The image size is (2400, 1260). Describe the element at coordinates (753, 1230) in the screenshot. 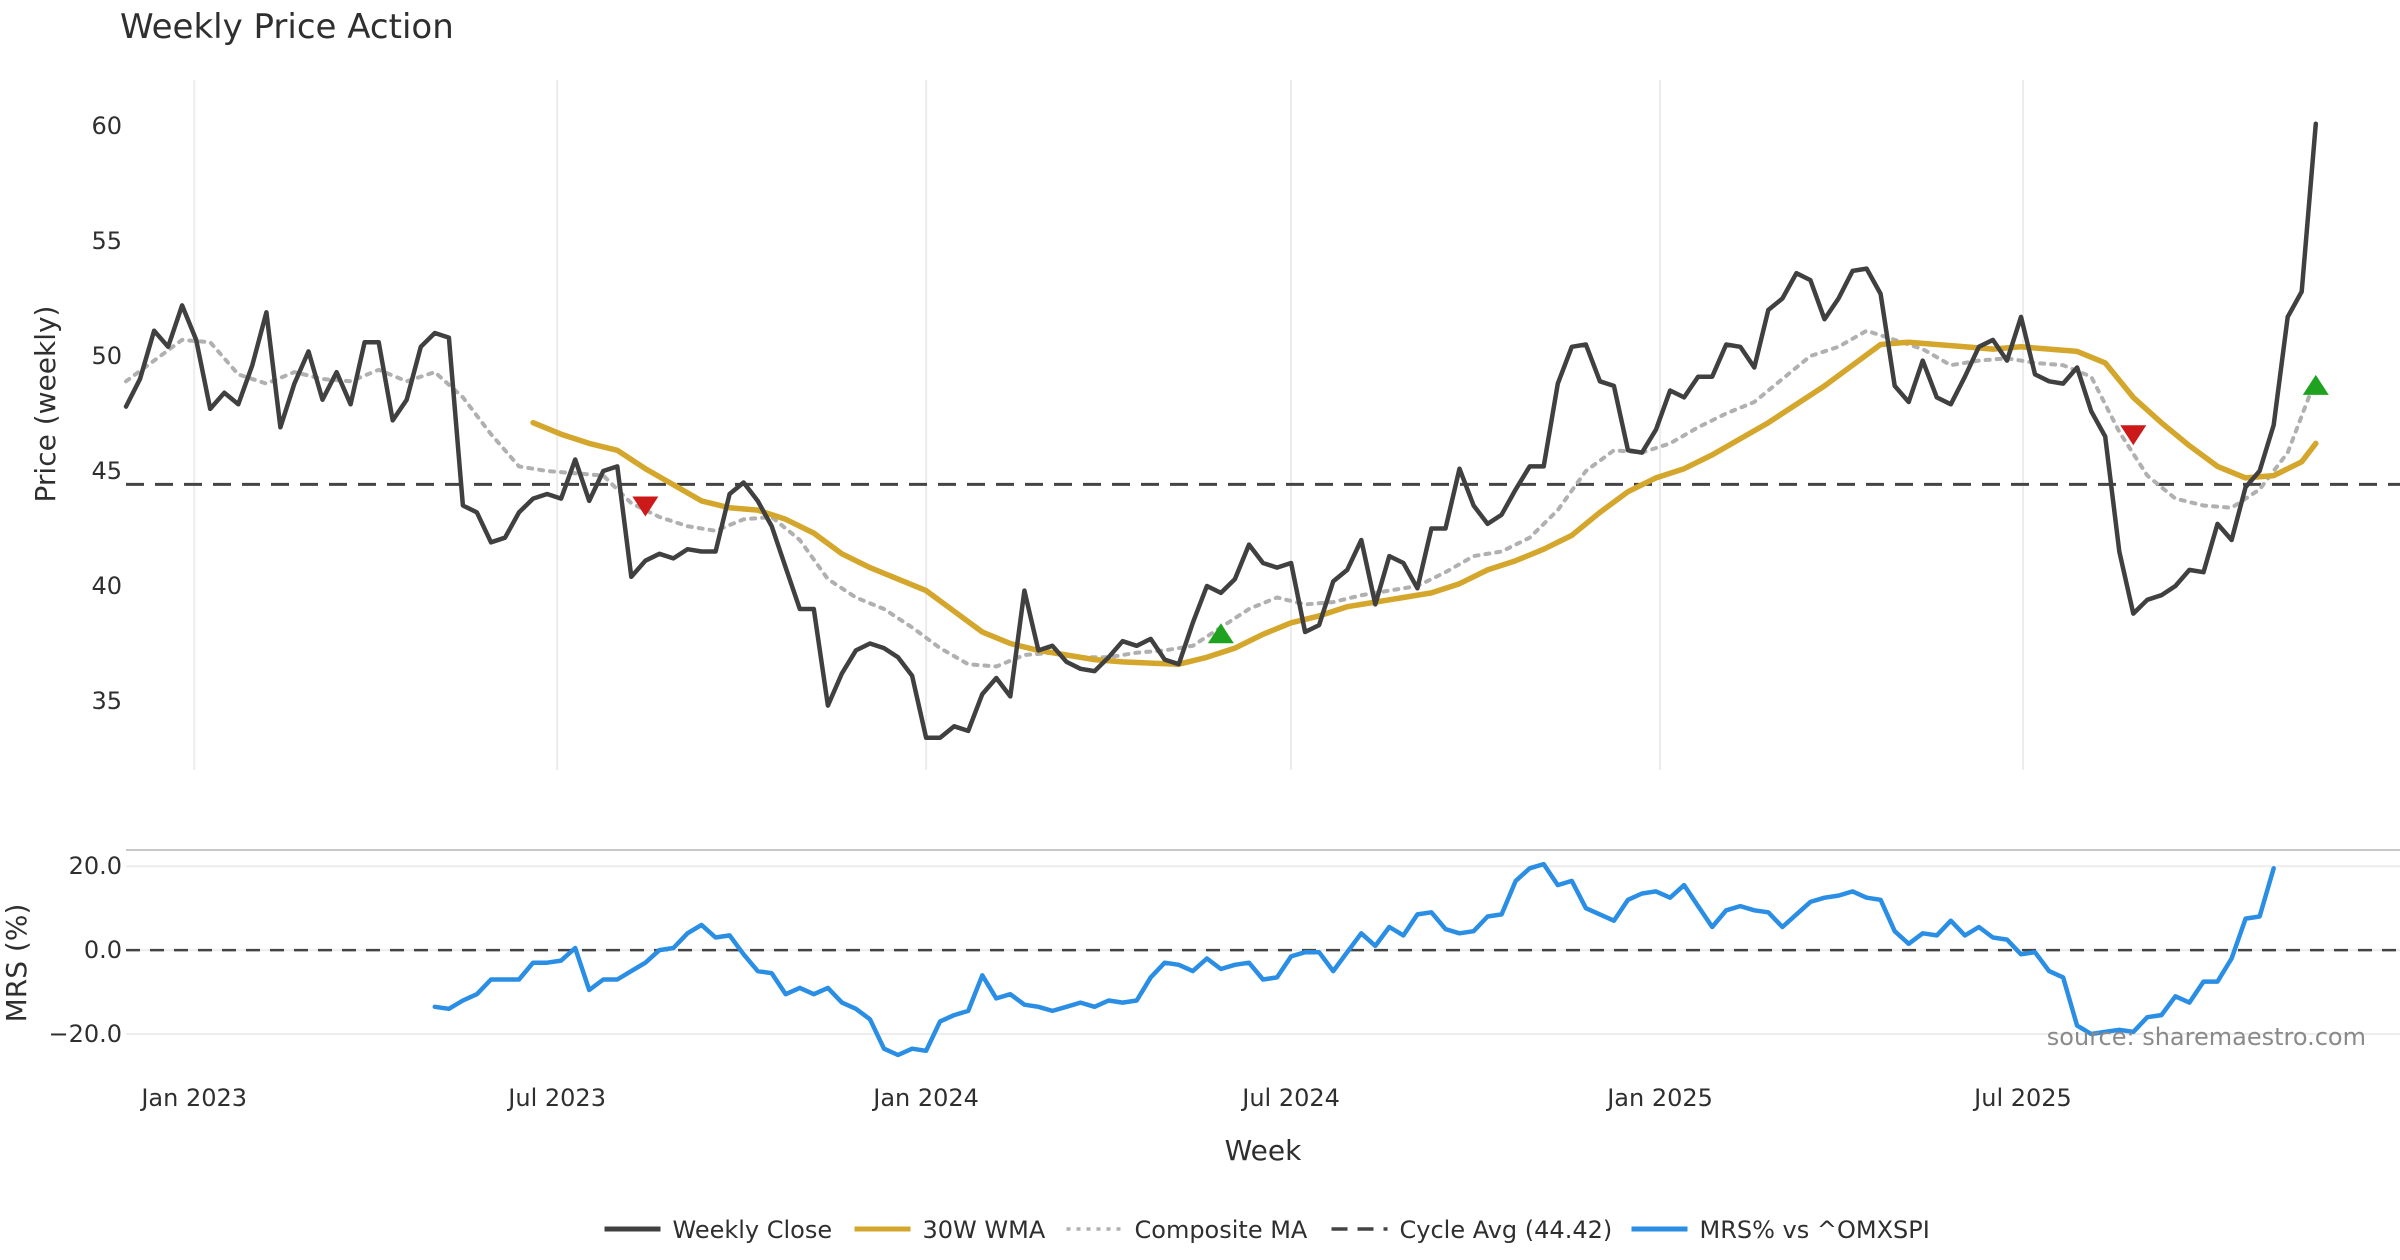

I see `legend-label: Weekly Close` at that location.